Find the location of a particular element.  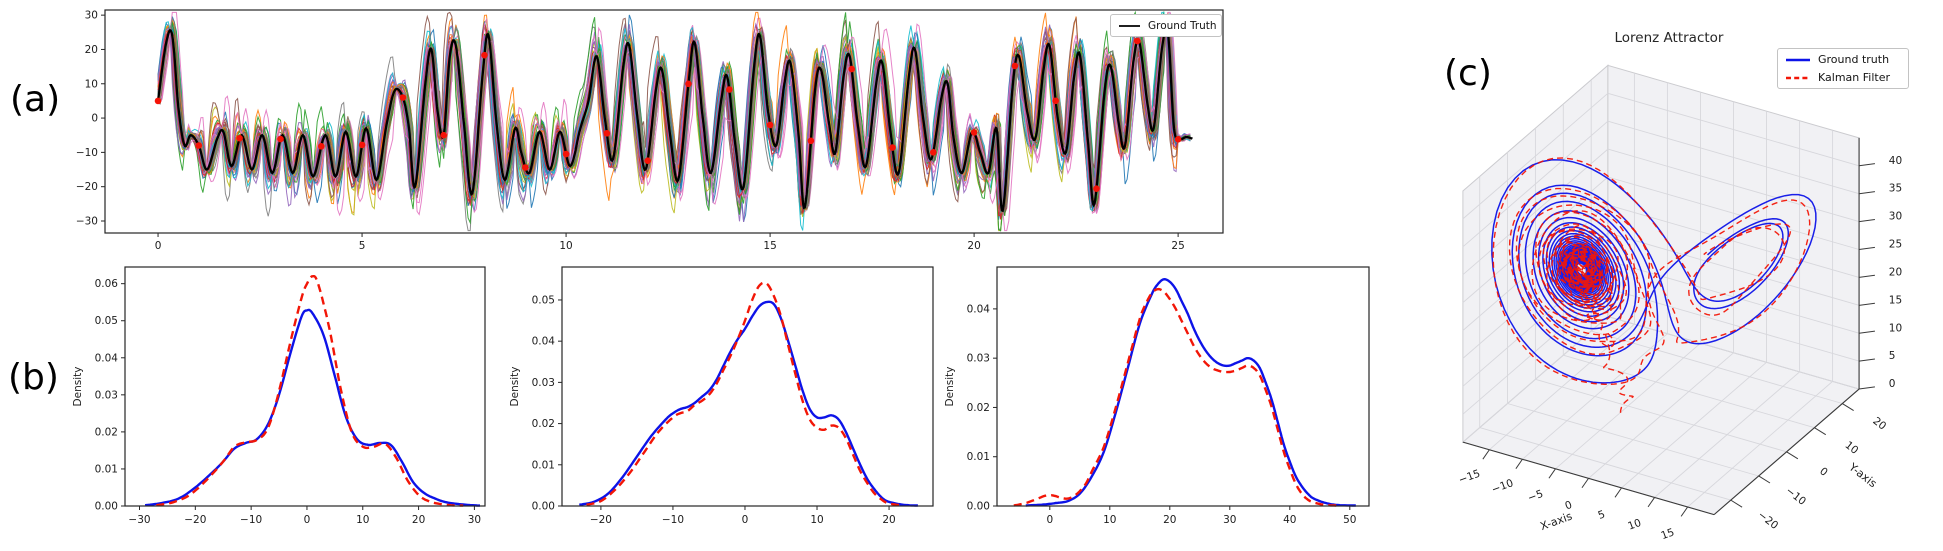

ground-truth-line-icon is located at coordinates (1129, 25).